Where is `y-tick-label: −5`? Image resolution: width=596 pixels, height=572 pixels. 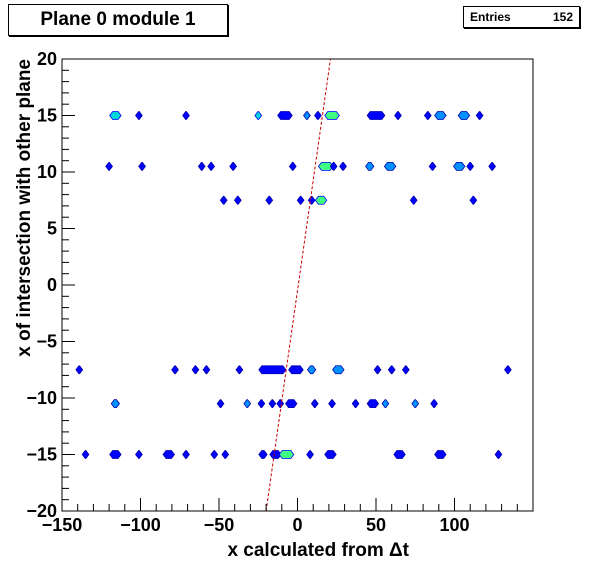
y-tick-label: −5 is located at coordinates (46, 342).